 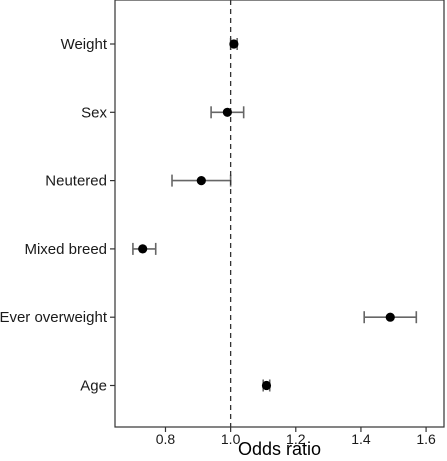 What do you see at coordinates (266, 385) in the screenshot?
I see `point-age` at bounding box center [266, 385].